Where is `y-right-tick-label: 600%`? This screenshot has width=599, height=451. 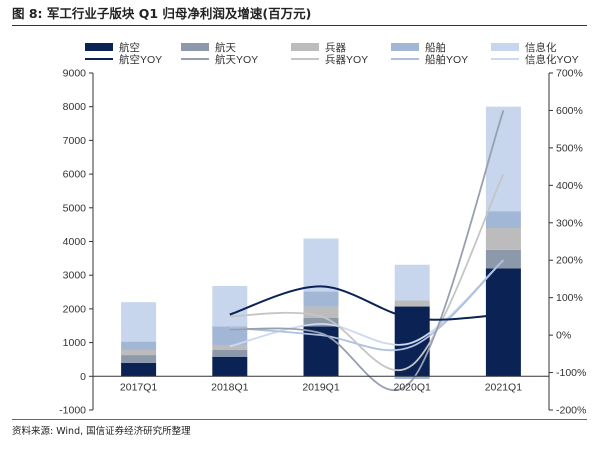 y-right-tick-label: 600% is located at coordinates (569, 111).